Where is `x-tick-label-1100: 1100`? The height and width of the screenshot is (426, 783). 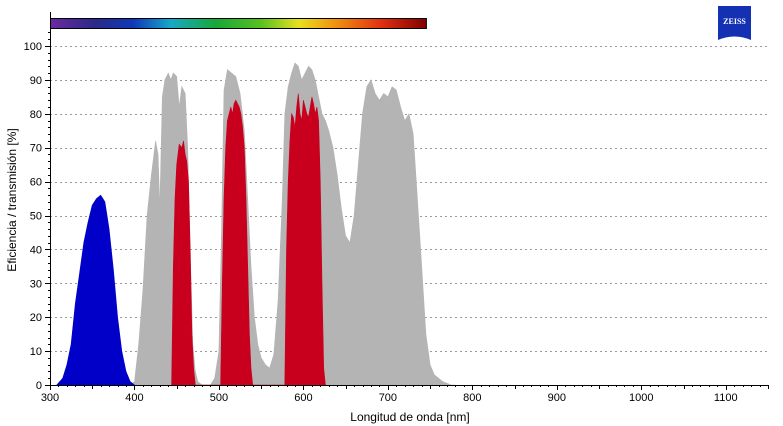 x-tick-label-1100: 1100 is located at coordinates (726, 398).